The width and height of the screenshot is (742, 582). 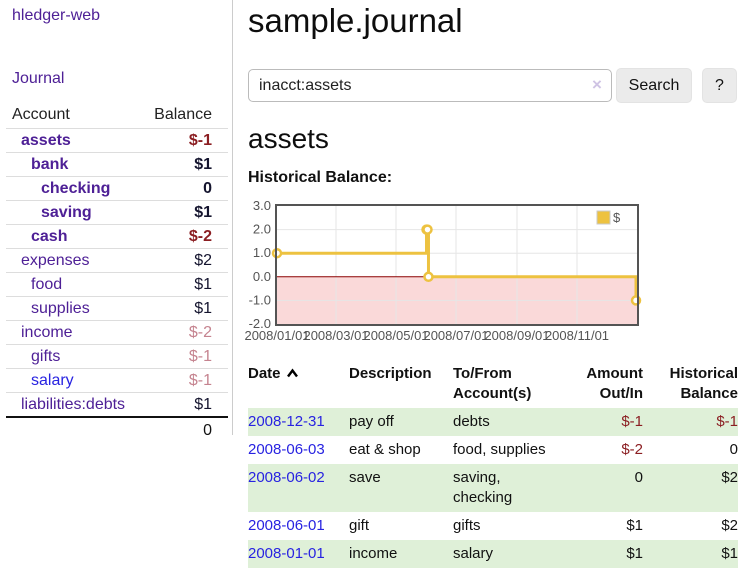 What do you see at coordinates (117, 285) in the screenshot?
I see `sidebar-account-row: food $1` at bounding box center [117, 285].